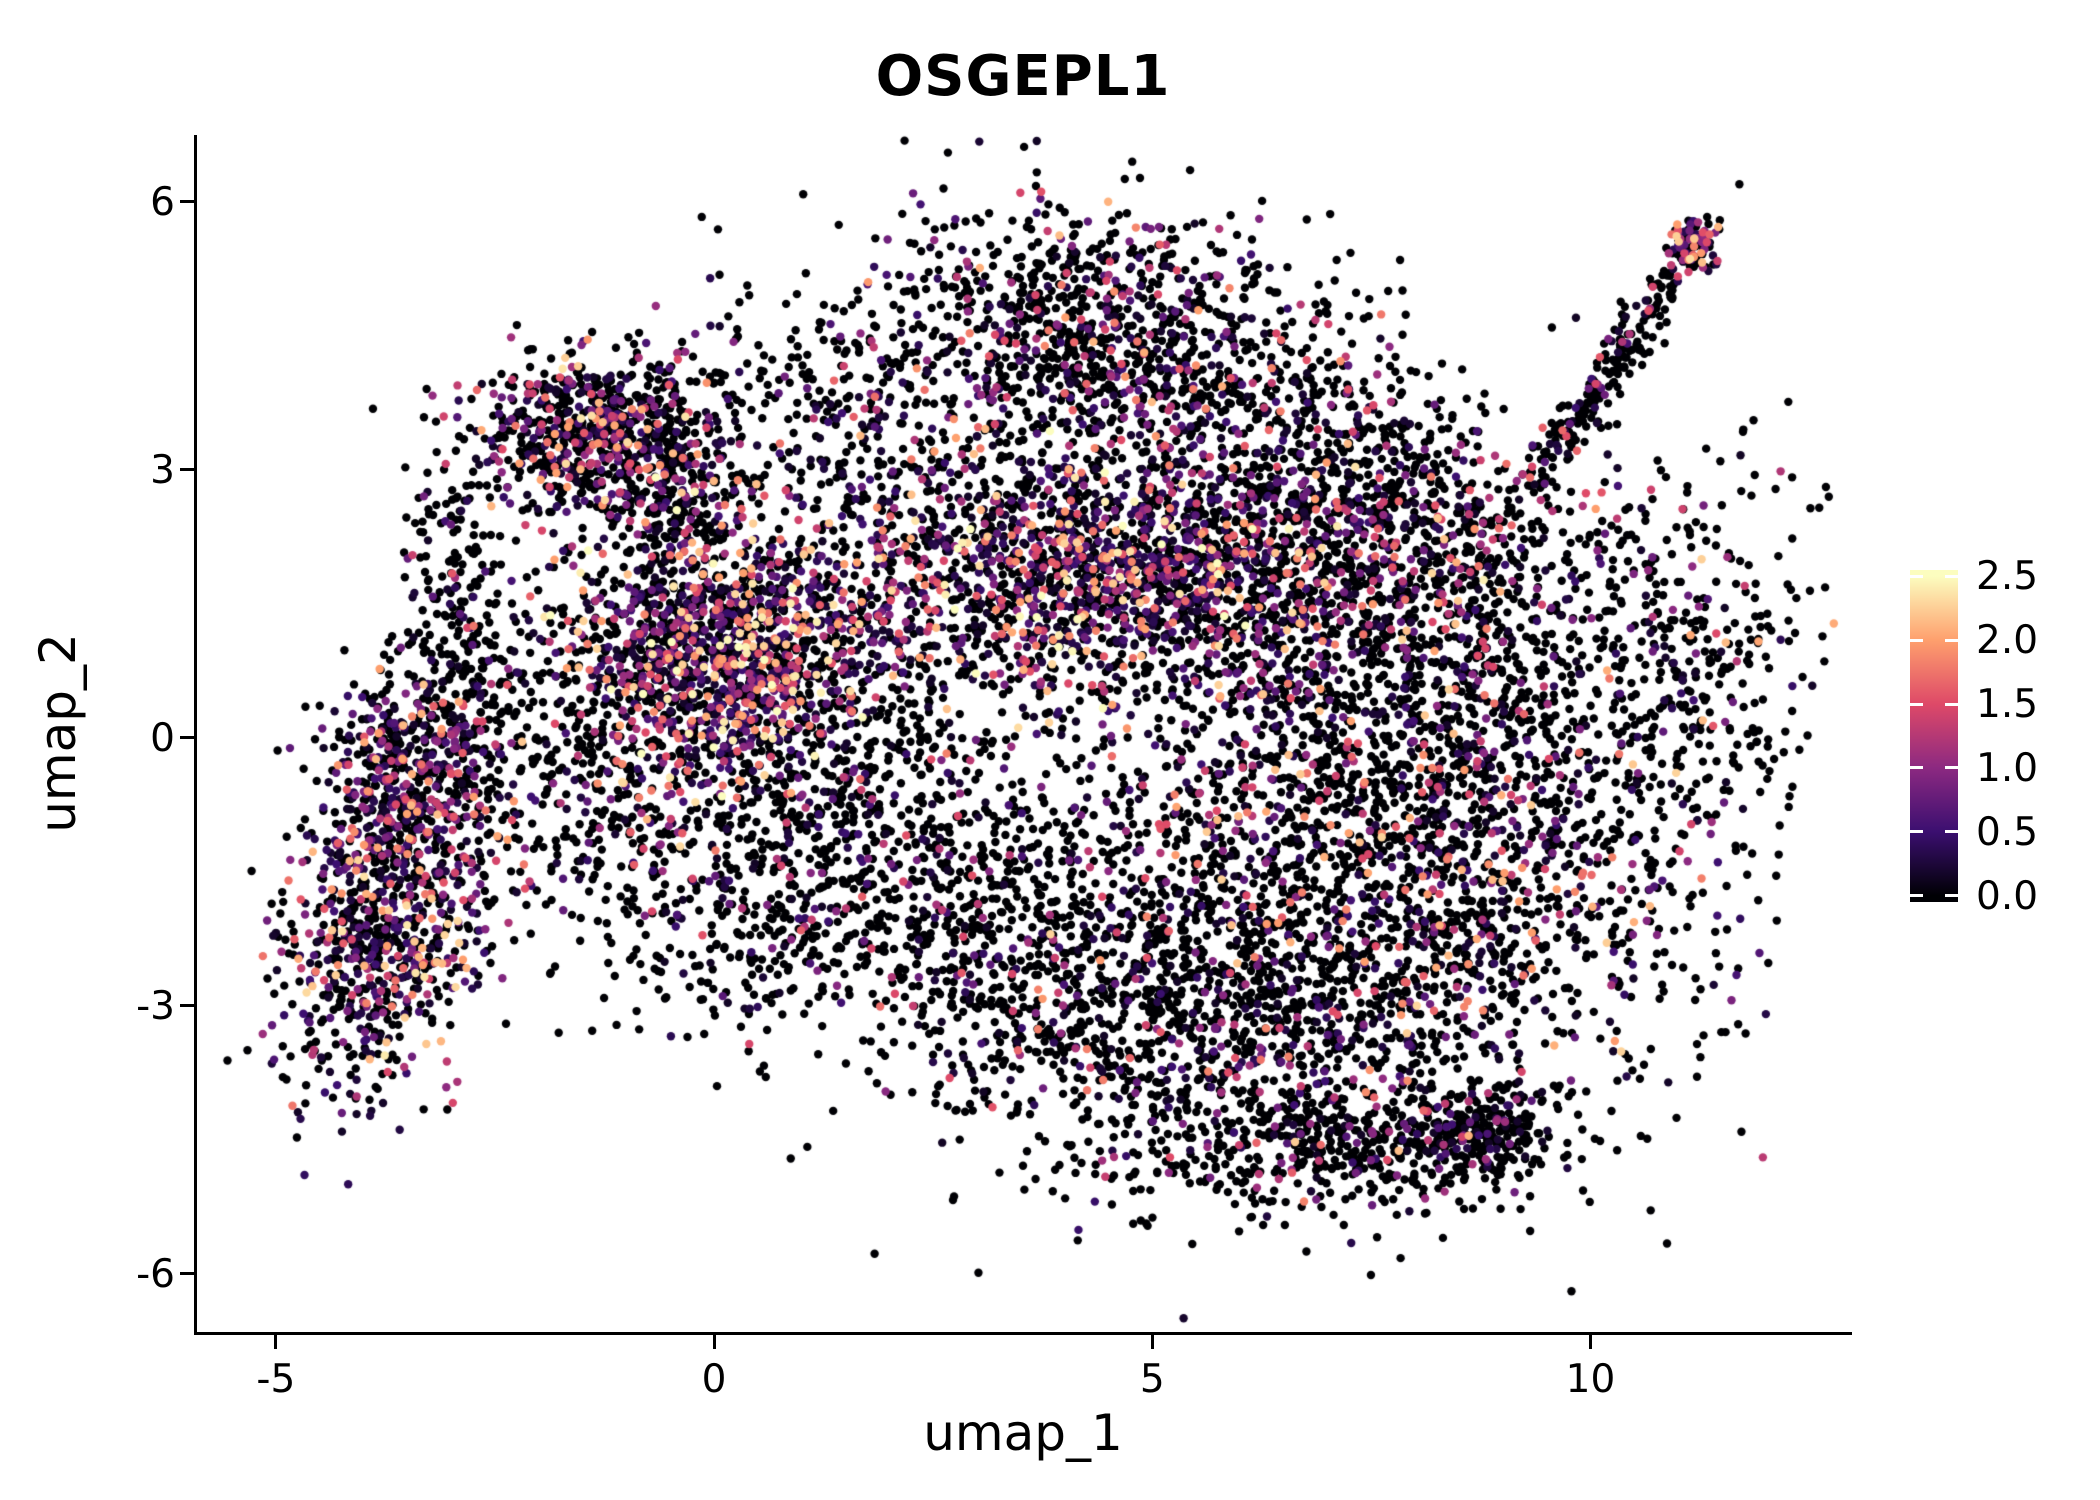  Describe the element at coordinates (162, 738) in the screenshot. I see `y-tick-label: 0` at that location.